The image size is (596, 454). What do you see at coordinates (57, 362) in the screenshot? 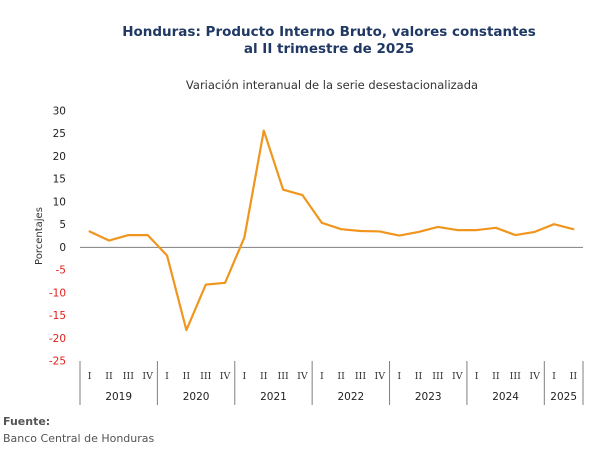
I see `y-tick-label: -25` at bounding box center [57, 362].